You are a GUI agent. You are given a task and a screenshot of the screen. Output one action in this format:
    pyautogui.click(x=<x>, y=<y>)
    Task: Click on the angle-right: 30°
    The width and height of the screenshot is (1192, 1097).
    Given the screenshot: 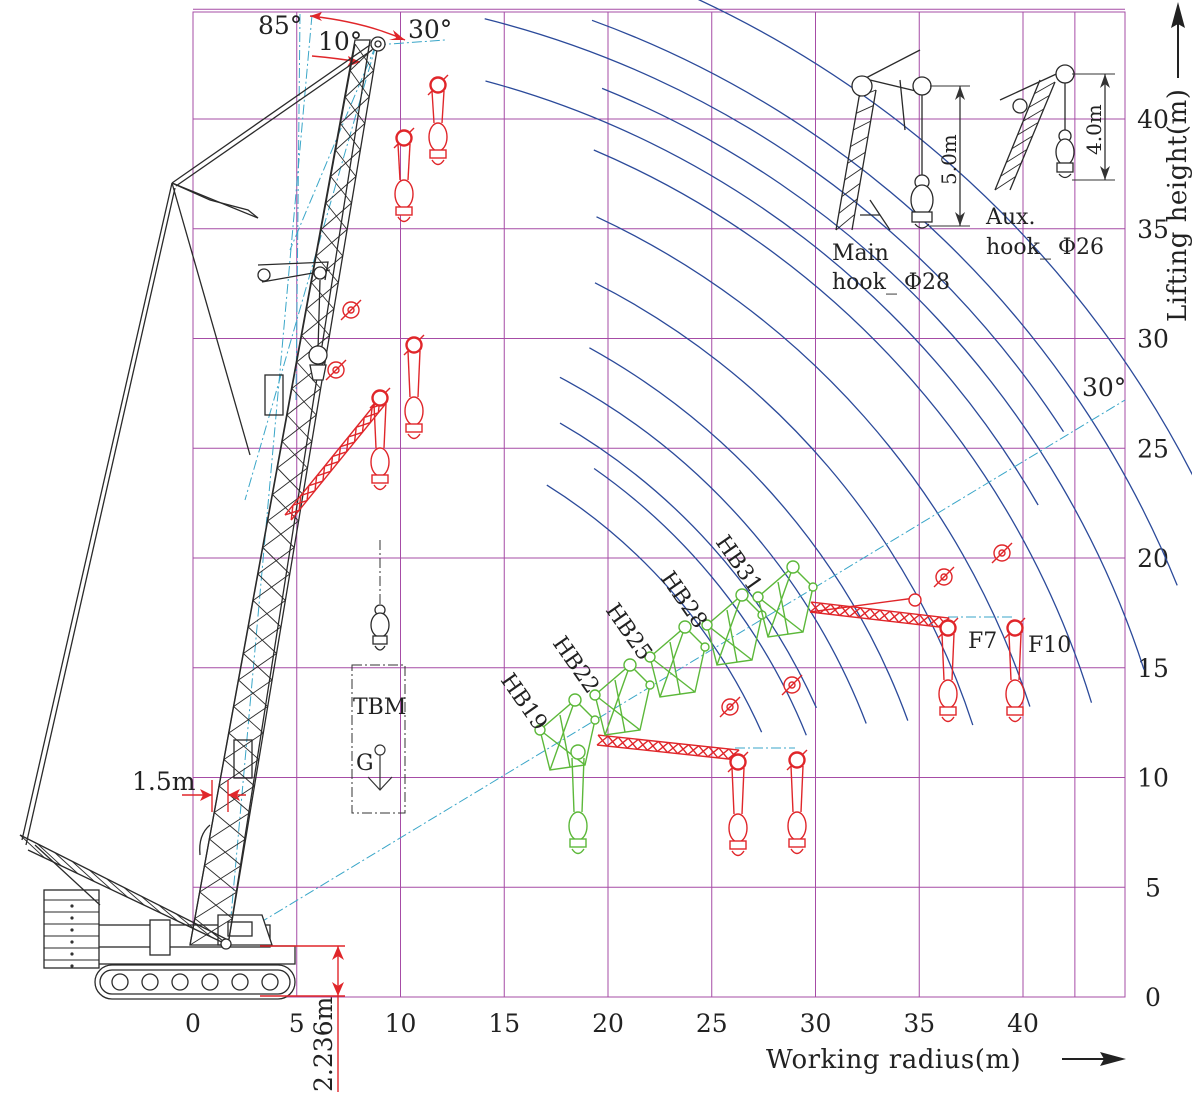 What is the action you would take?
    pyautogui.click(x=1104, y=387)
    